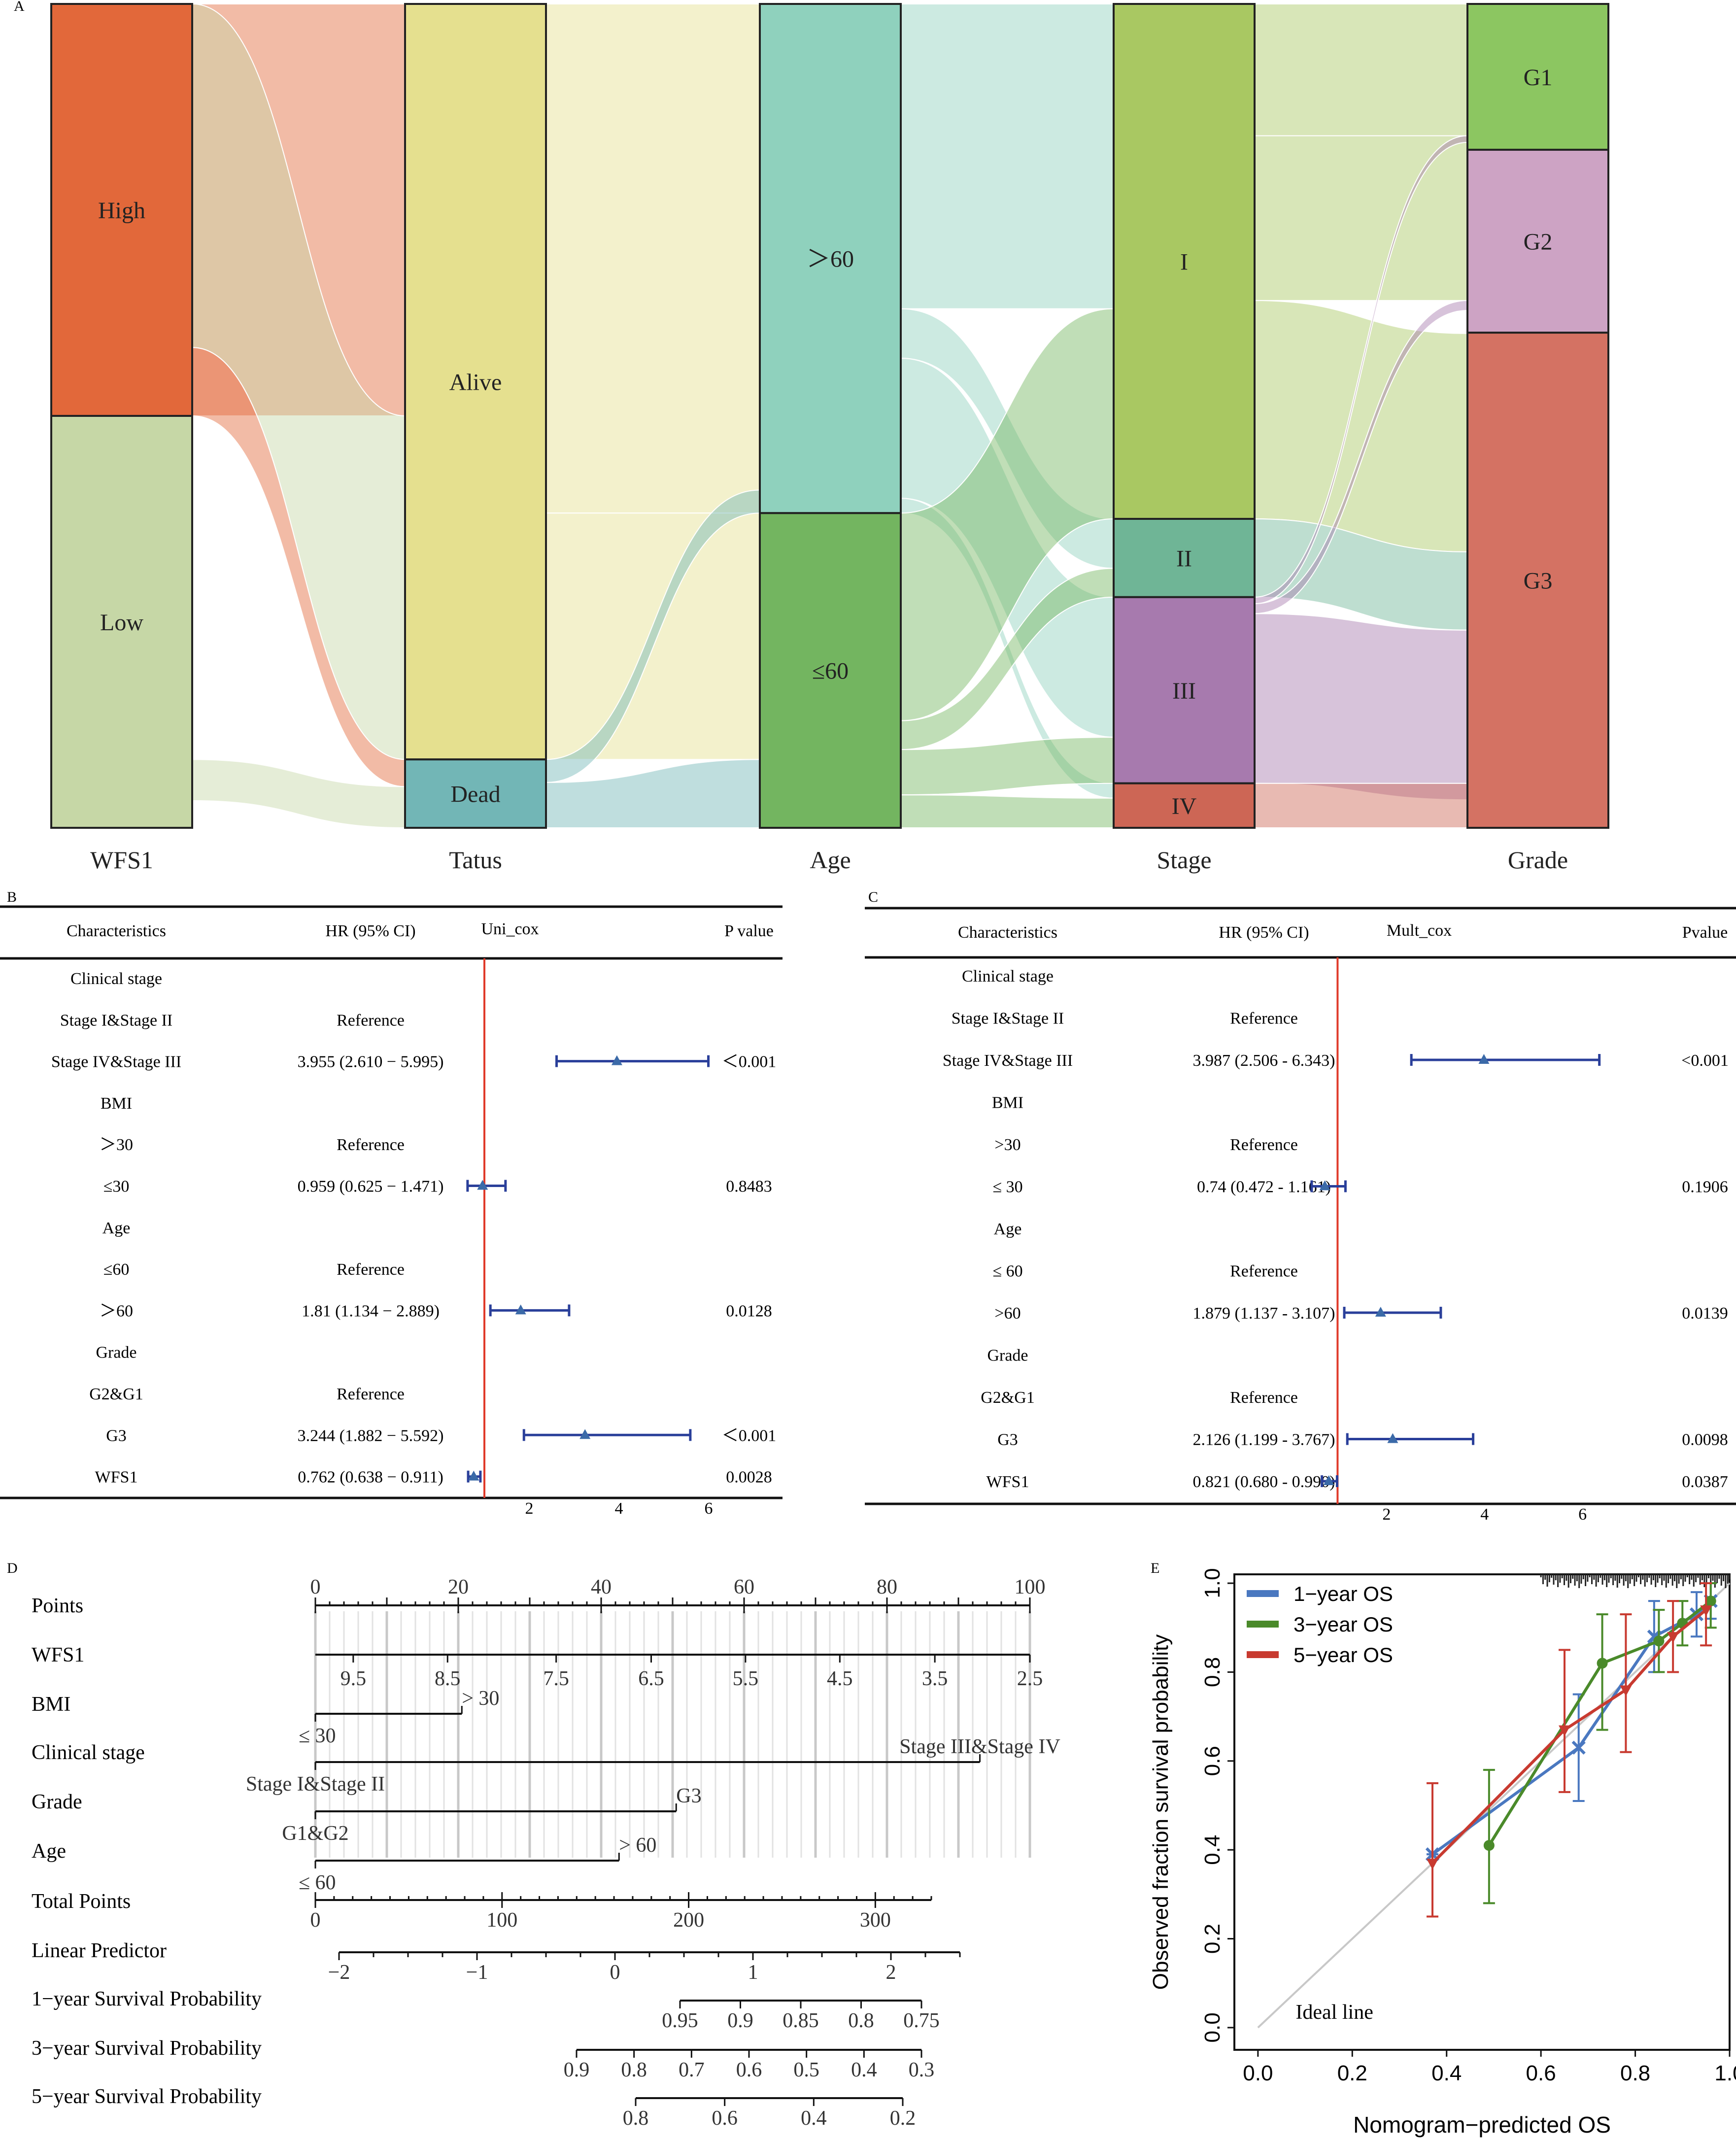 This screenshot has height=2140, width=1736. What do you see at coordinates (371, 1187) in the screenshot?
I see `forest-row-hr: 0.959 (0.625 − 1.471)` at bounding box center [371, 1187].